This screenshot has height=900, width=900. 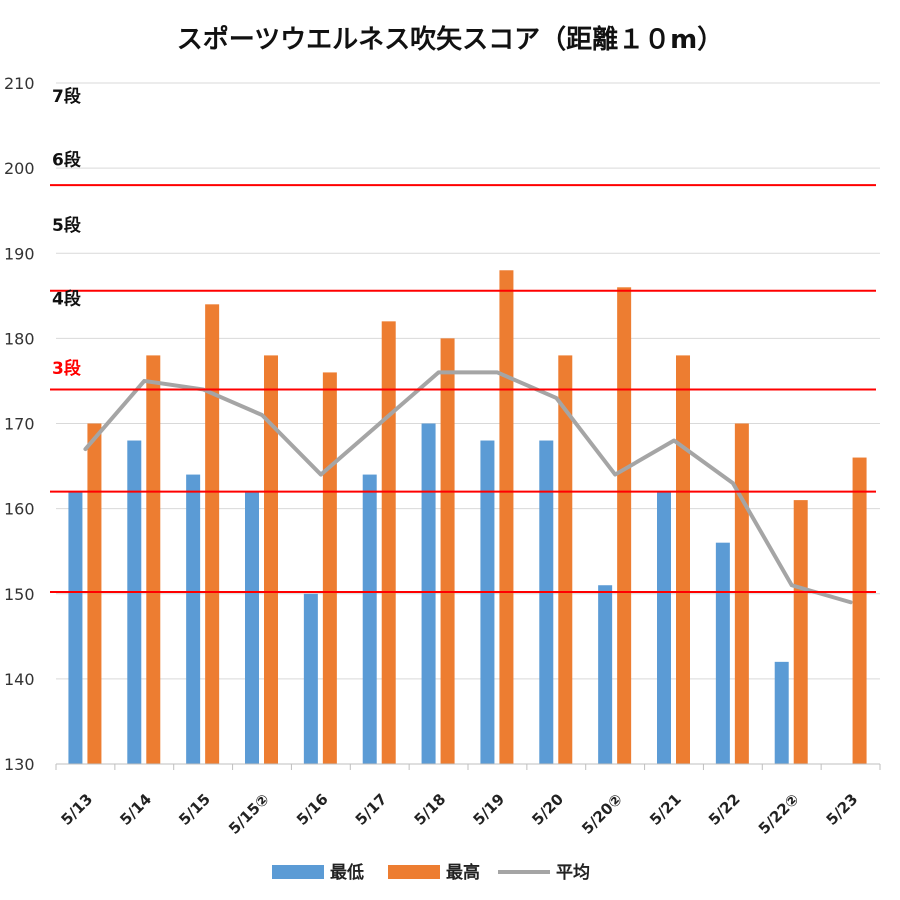 I want to click on x-tick-label: 5/20, so click(x=547, y=809).